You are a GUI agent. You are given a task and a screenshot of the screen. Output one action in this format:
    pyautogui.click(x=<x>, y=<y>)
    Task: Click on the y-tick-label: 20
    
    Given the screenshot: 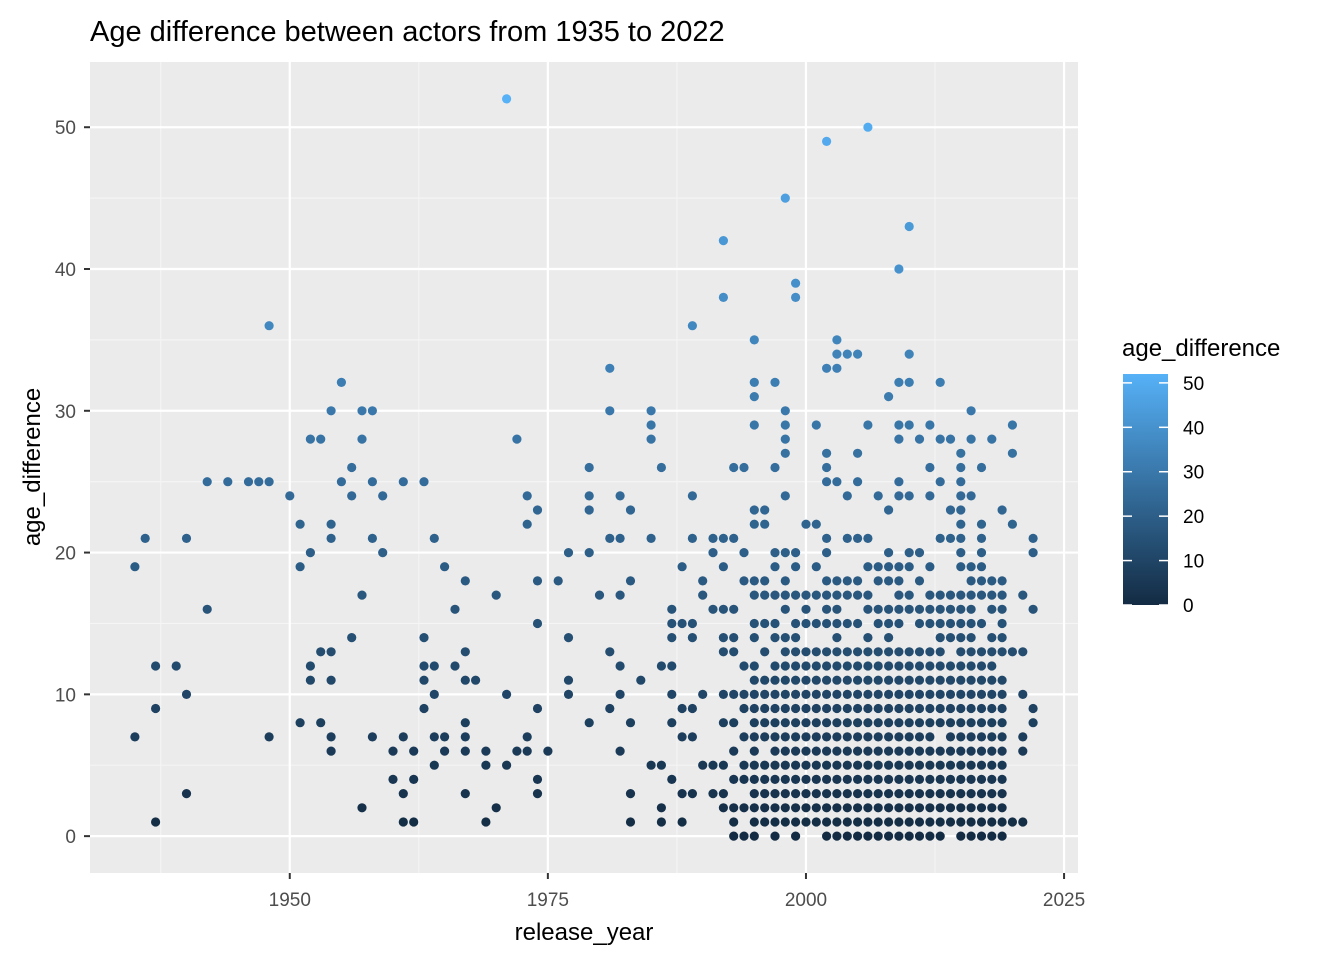 What is the action you would take?
    pyautogui.click(x=65, y=554)
    